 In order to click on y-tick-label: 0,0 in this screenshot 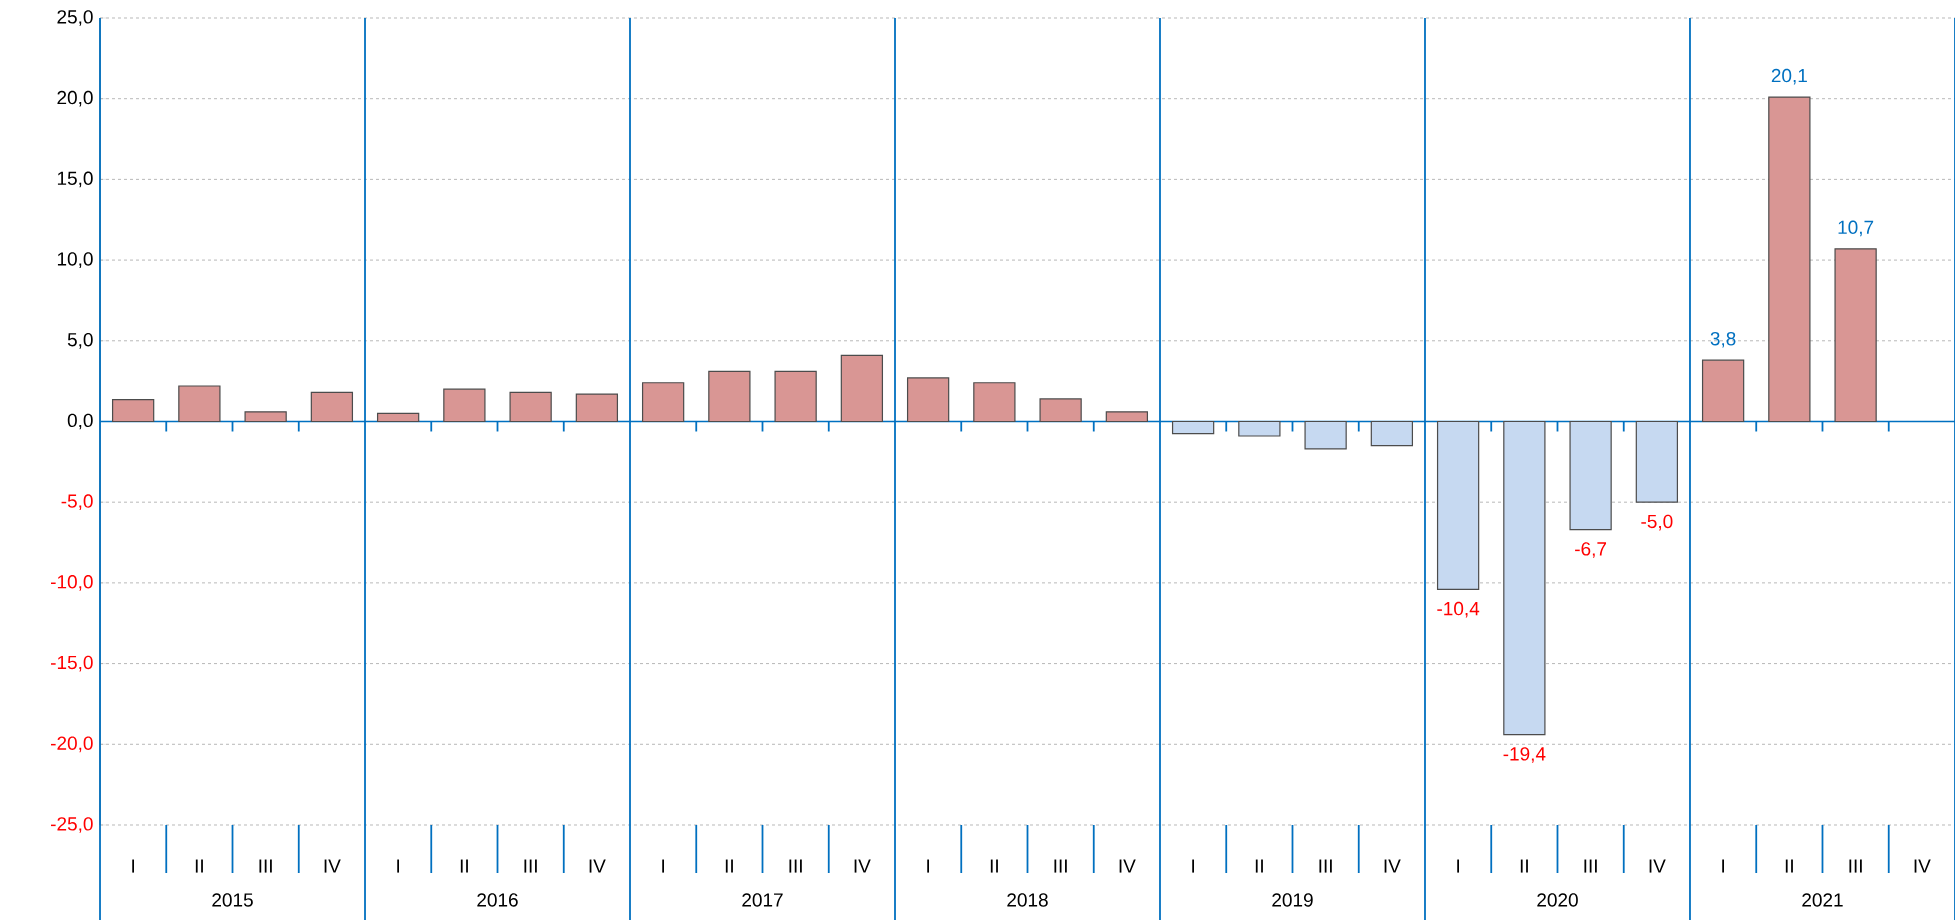, I will do `click(80, 421)`.